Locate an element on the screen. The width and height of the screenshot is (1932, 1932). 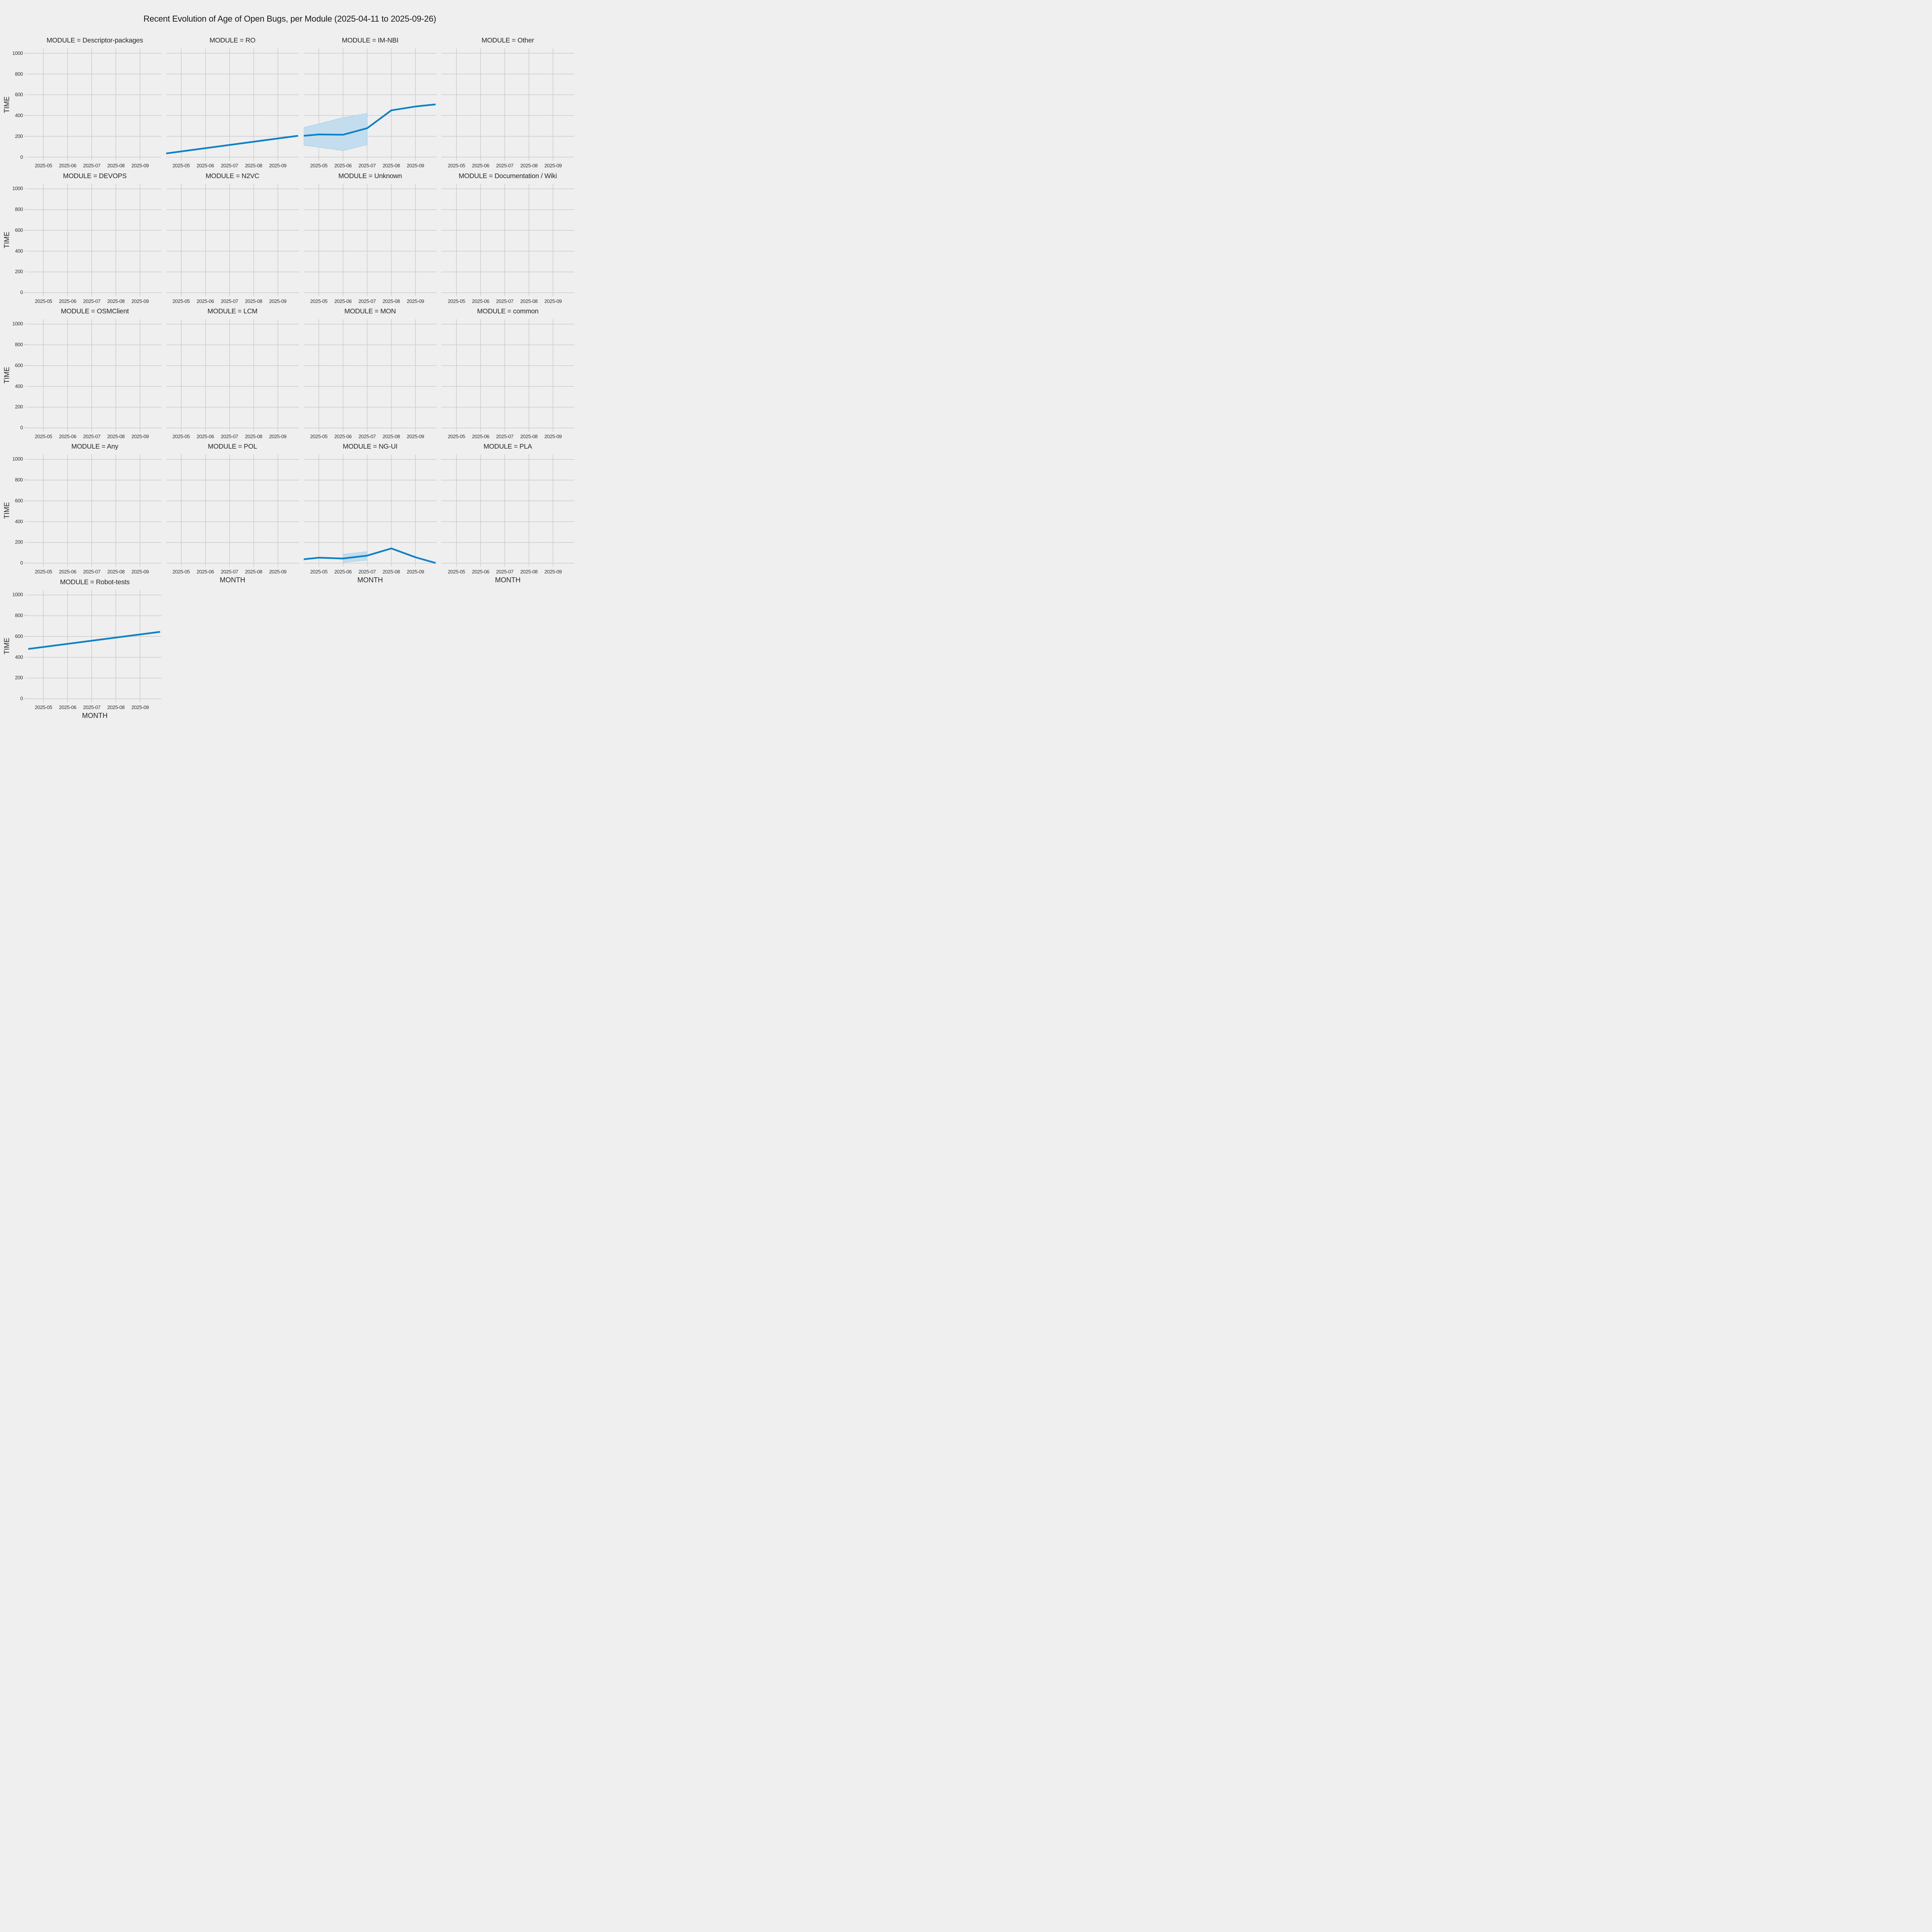
facet-title: MODULE = Other is located at coordinates (507, 40).